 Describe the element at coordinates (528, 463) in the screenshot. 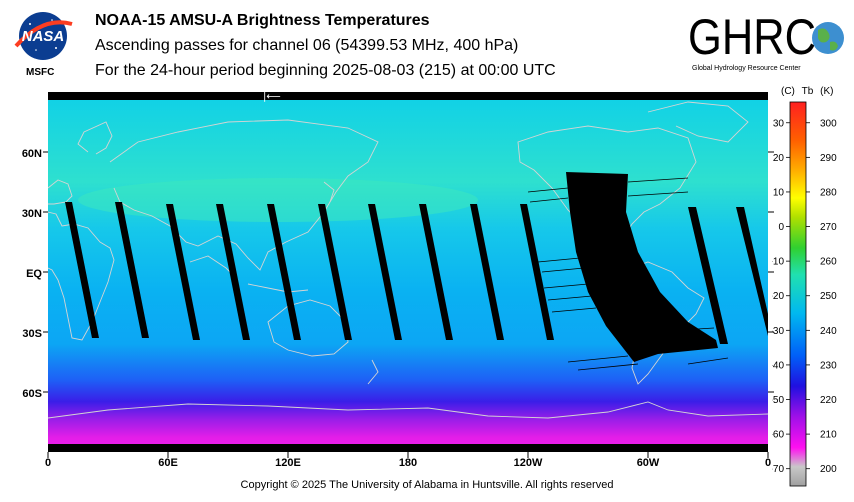

I see `lon-label-120w: 120W` at that location.